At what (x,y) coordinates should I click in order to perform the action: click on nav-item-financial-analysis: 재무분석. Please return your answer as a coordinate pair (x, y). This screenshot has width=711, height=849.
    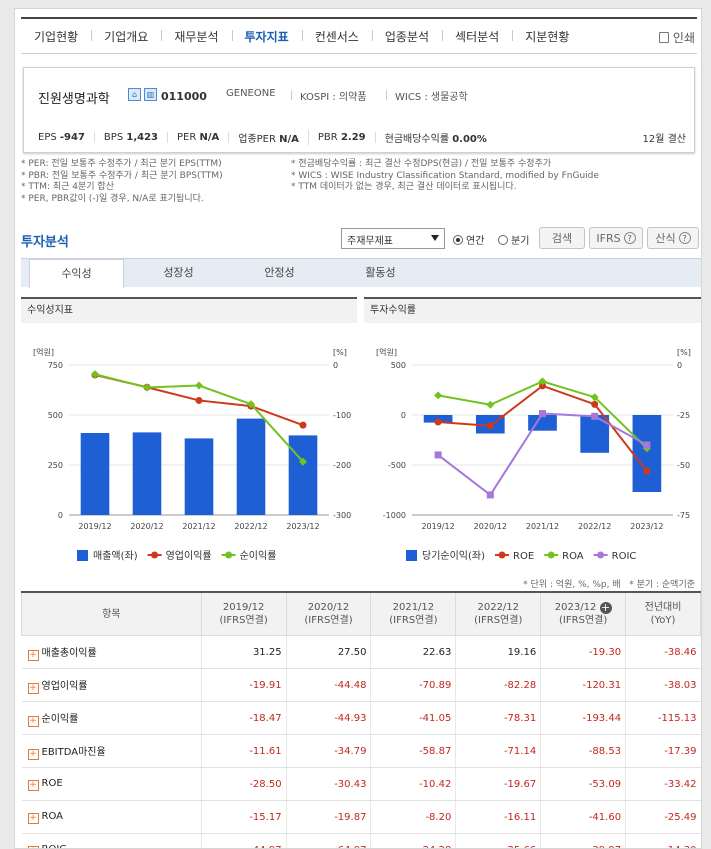
    Looking at the image, I should click on (196, 36).